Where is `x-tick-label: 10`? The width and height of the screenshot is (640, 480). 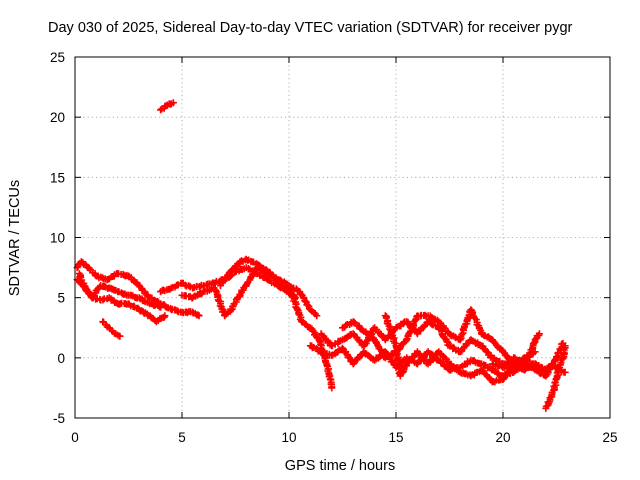
x-tick-label: 10 is located at coordinates (288, 437).